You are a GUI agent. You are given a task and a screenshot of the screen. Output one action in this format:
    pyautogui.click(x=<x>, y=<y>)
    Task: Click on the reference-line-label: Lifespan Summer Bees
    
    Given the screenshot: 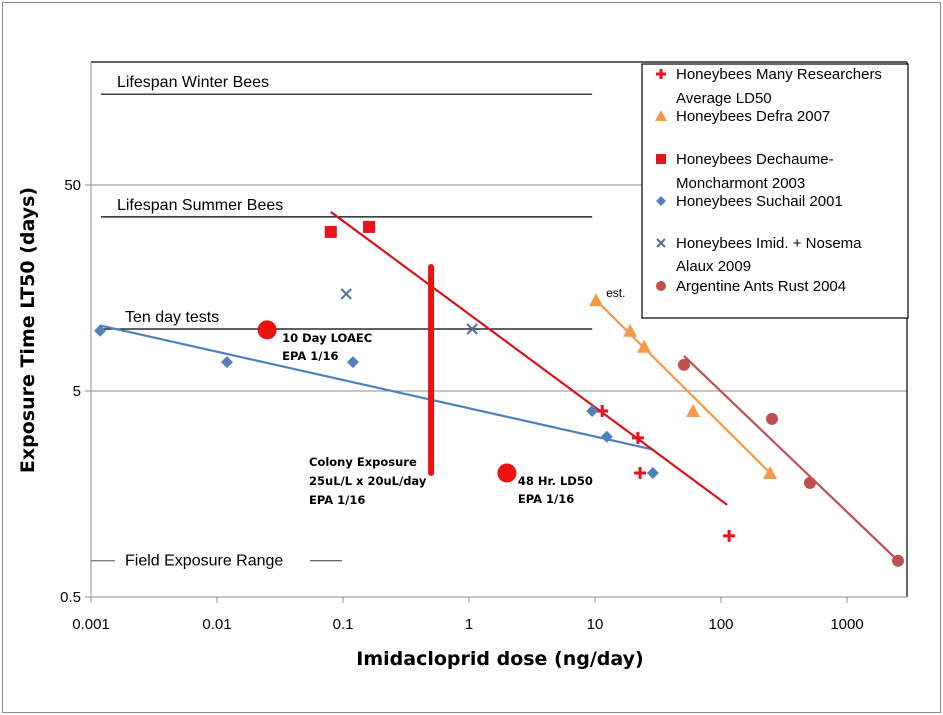 What is the action you would take?
    pyautogui.click(x=200, y=205)
    